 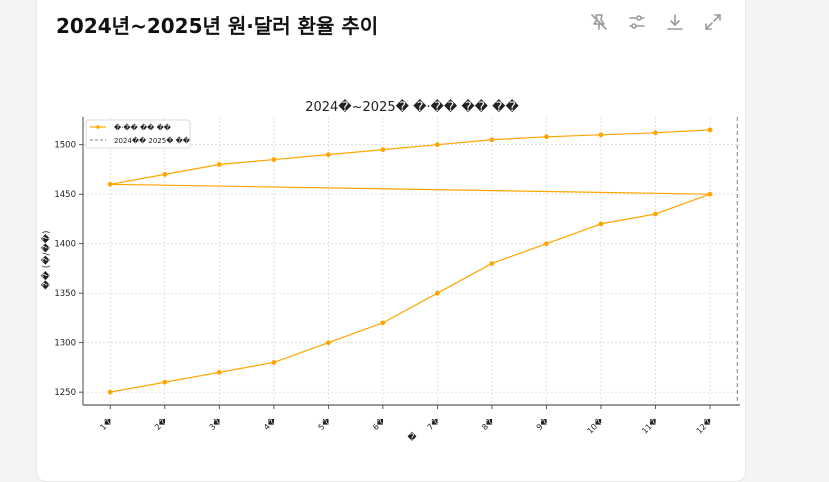 What do you see at coordinates (215, 423) in the screenshot?
I see `x-tick-label: 3�` at bounding box center [215, 423].